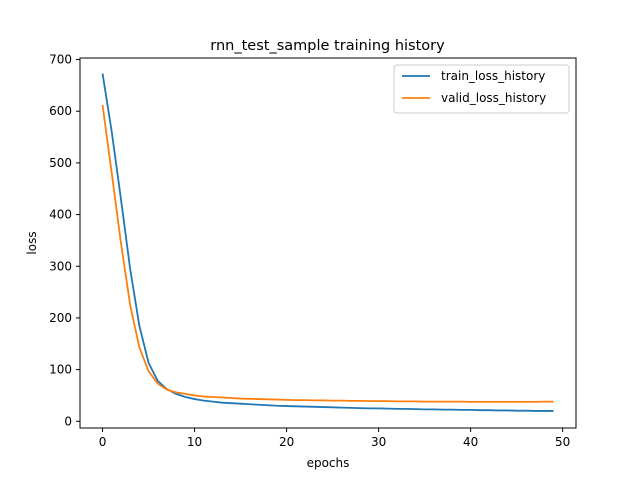  I want to click on y-tick-label: 600, so click(60, 111).